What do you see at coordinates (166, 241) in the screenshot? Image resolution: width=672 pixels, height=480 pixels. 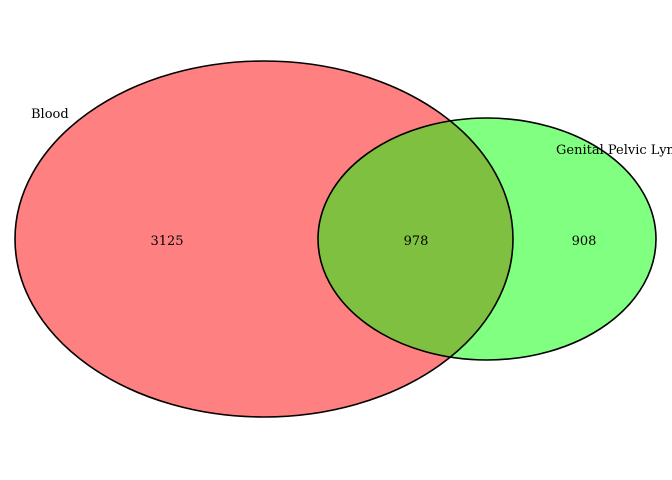 I see `count-blood-only: 3125` at bounding box center [166, 241].